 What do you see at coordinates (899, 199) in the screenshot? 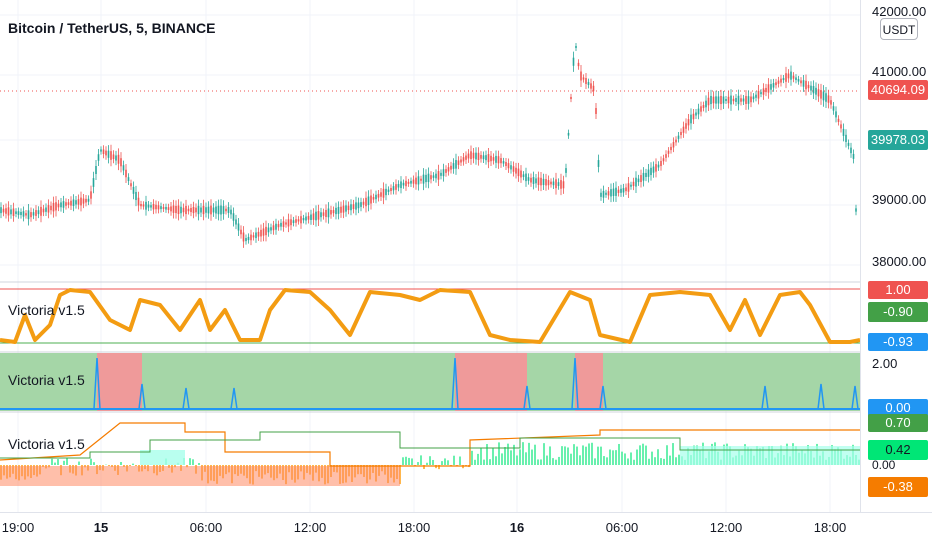
I see `price-tick: 39000.00` at bounding box center [899, 199].